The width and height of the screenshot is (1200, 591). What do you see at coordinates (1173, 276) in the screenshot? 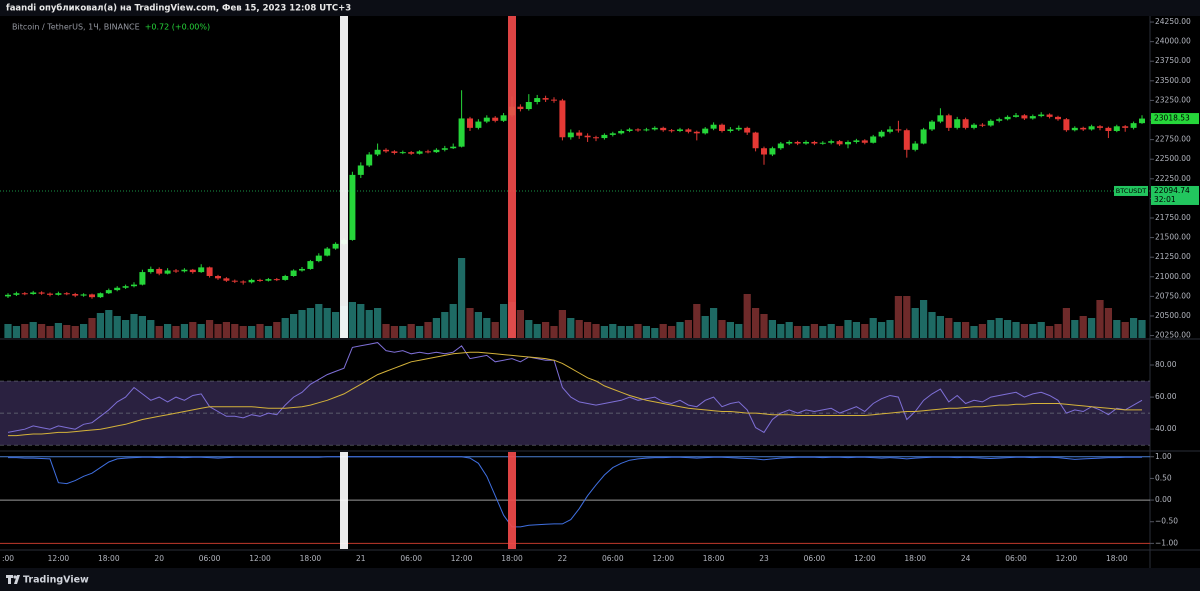
I see `y-tick-label: 21000.00` at bounding box center [1173, 276].